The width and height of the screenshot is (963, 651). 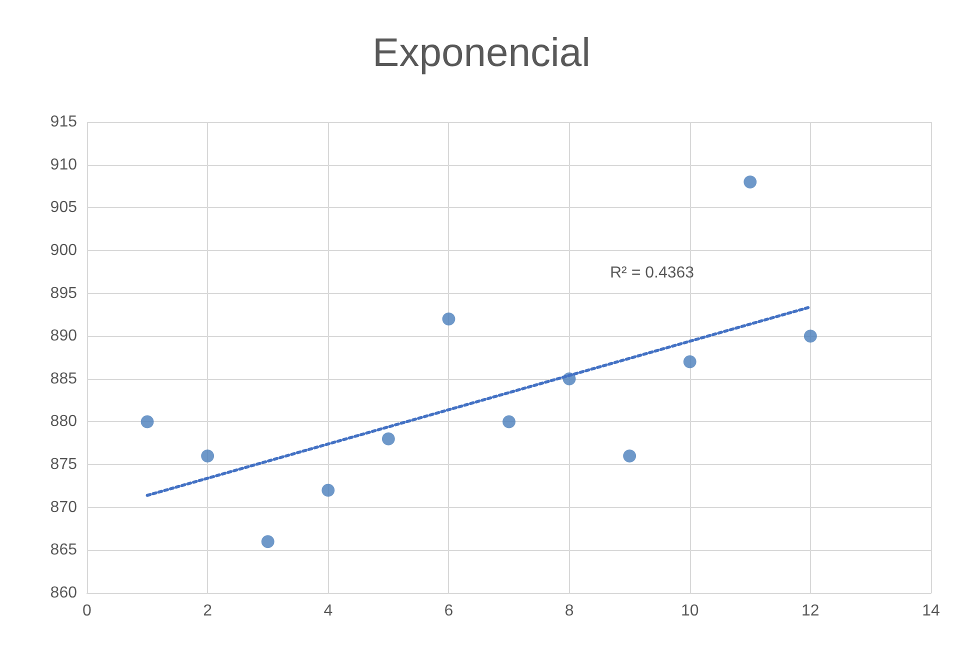 What do you see at coordinates (64, 122) in the screenshot?
I see `y-tick-label: 915` at bounding box center [64, 122].